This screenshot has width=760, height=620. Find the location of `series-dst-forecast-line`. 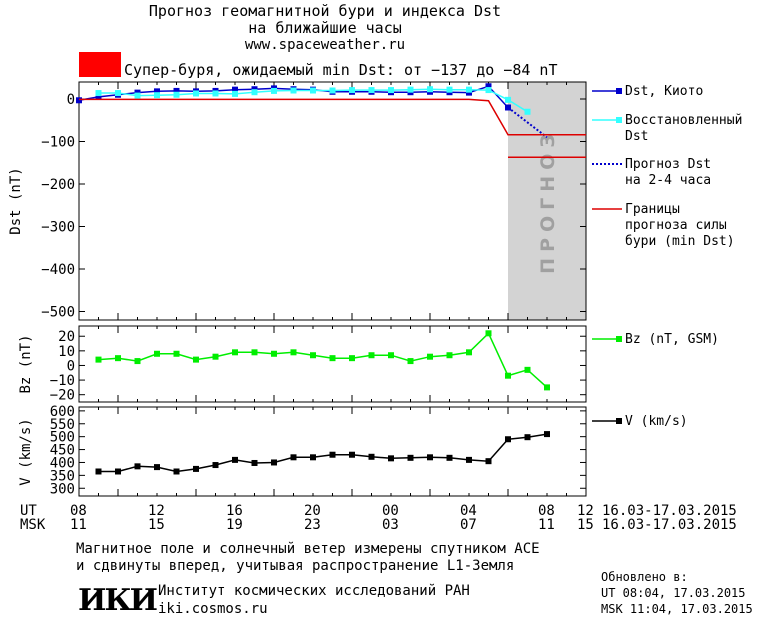

series-dst-forecast-line is located at coordinates (527, 122).